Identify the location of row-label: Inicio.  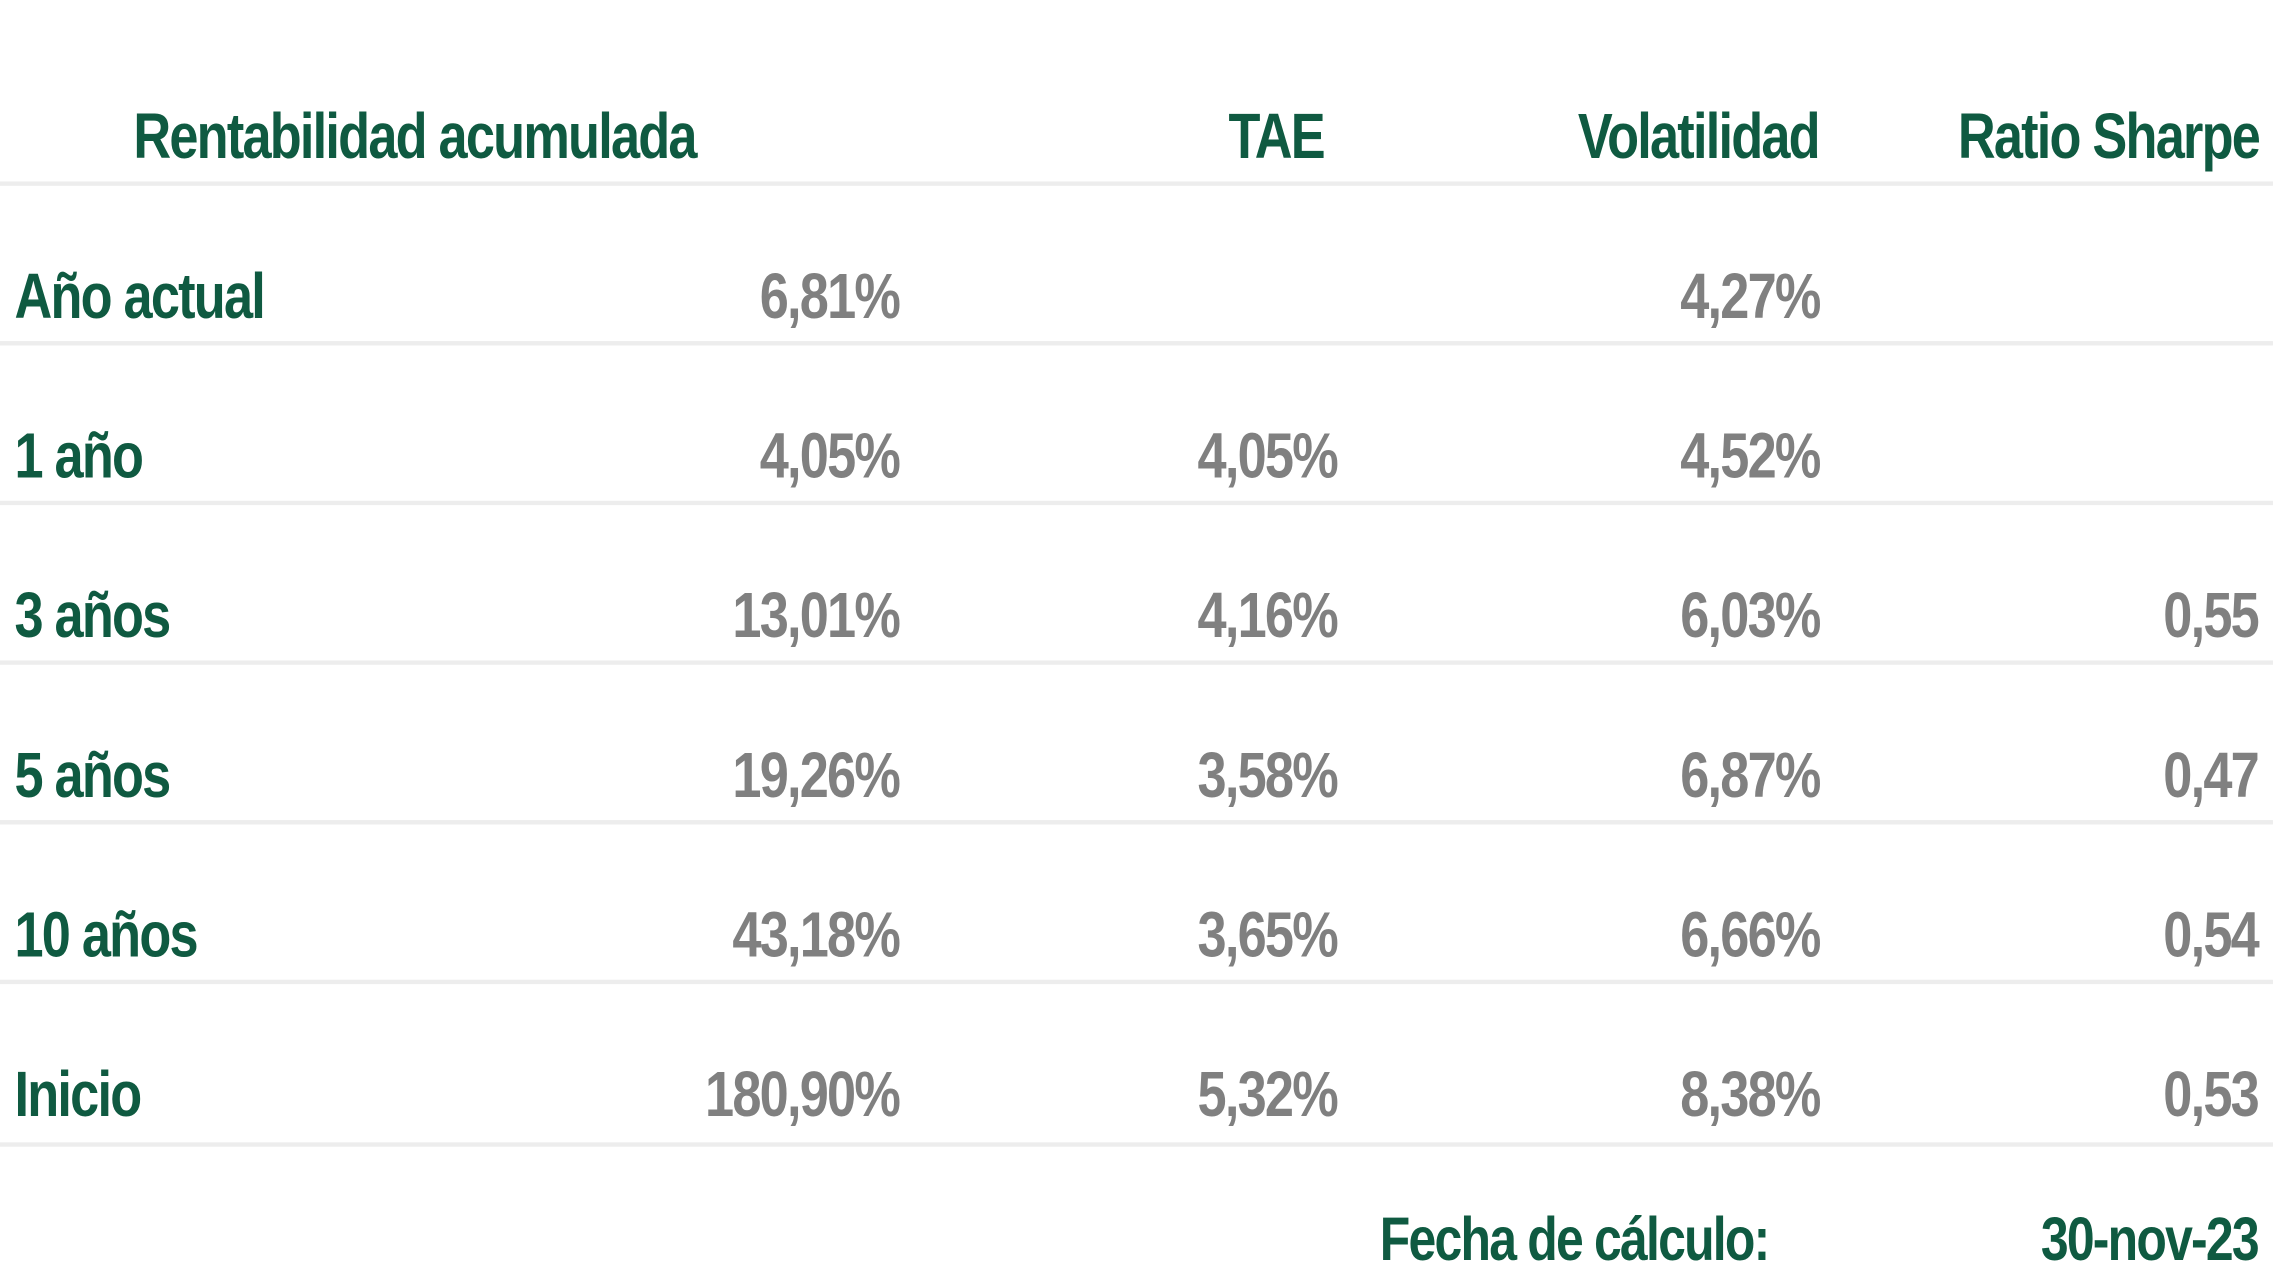
(78, 1095).